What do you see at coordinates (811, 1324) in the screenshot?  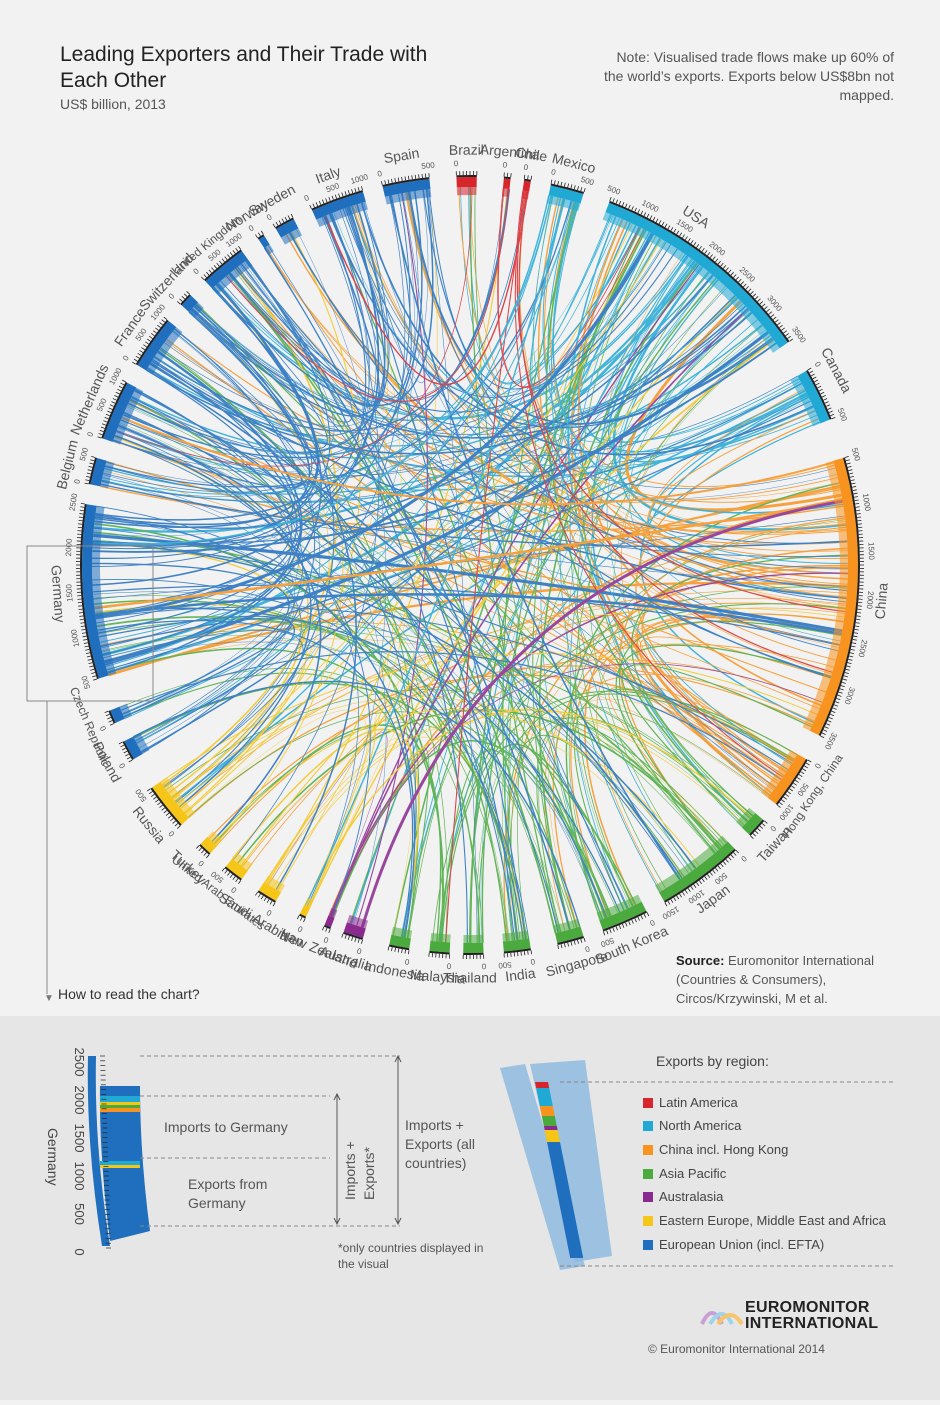 I see `brand-line2: INTERNATIONAL` at bounding box center [811, 1324].